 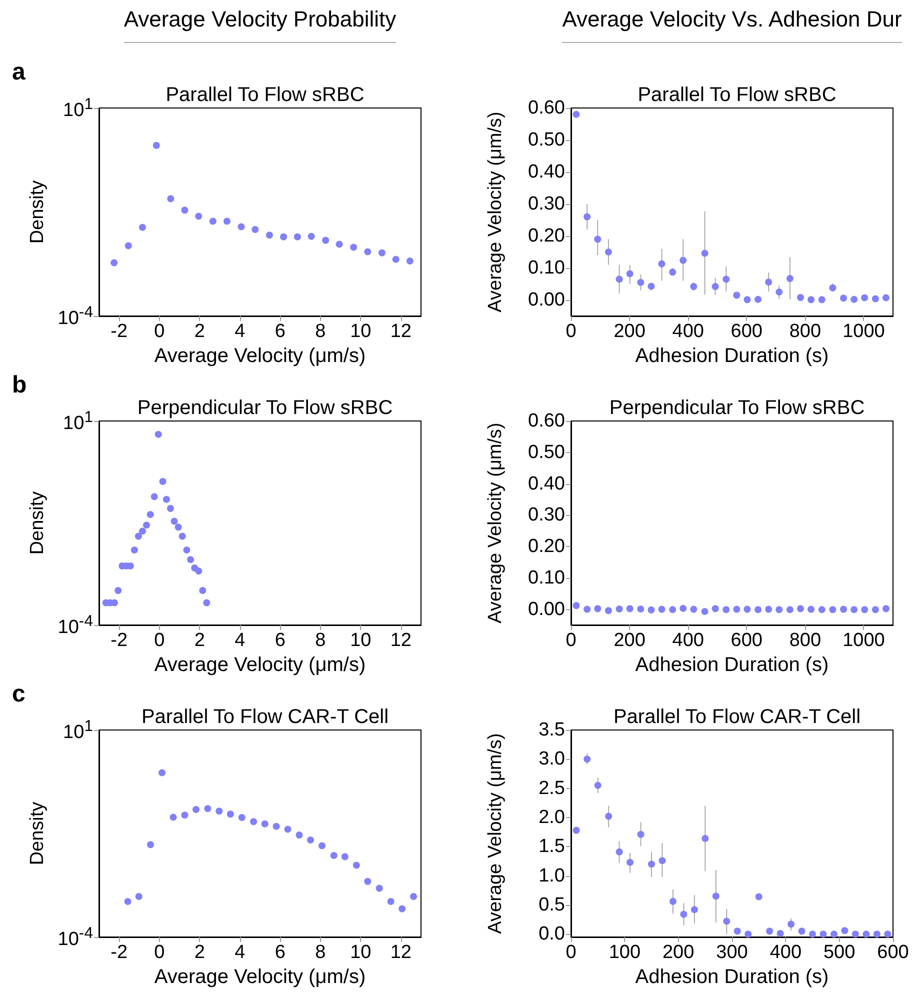 What do you see at coordinates (732, 19) in the screenshot?
I see `text: Average Velocity Vs. Adhesion Dur` at bounding box center [732, 19].